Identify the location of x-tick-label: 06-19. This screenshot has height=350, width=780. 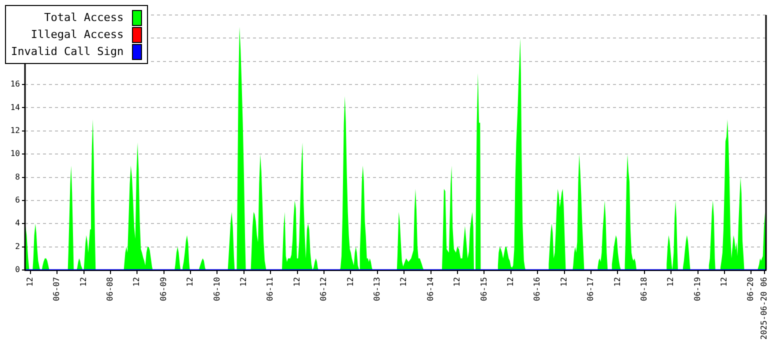
(697, 289).